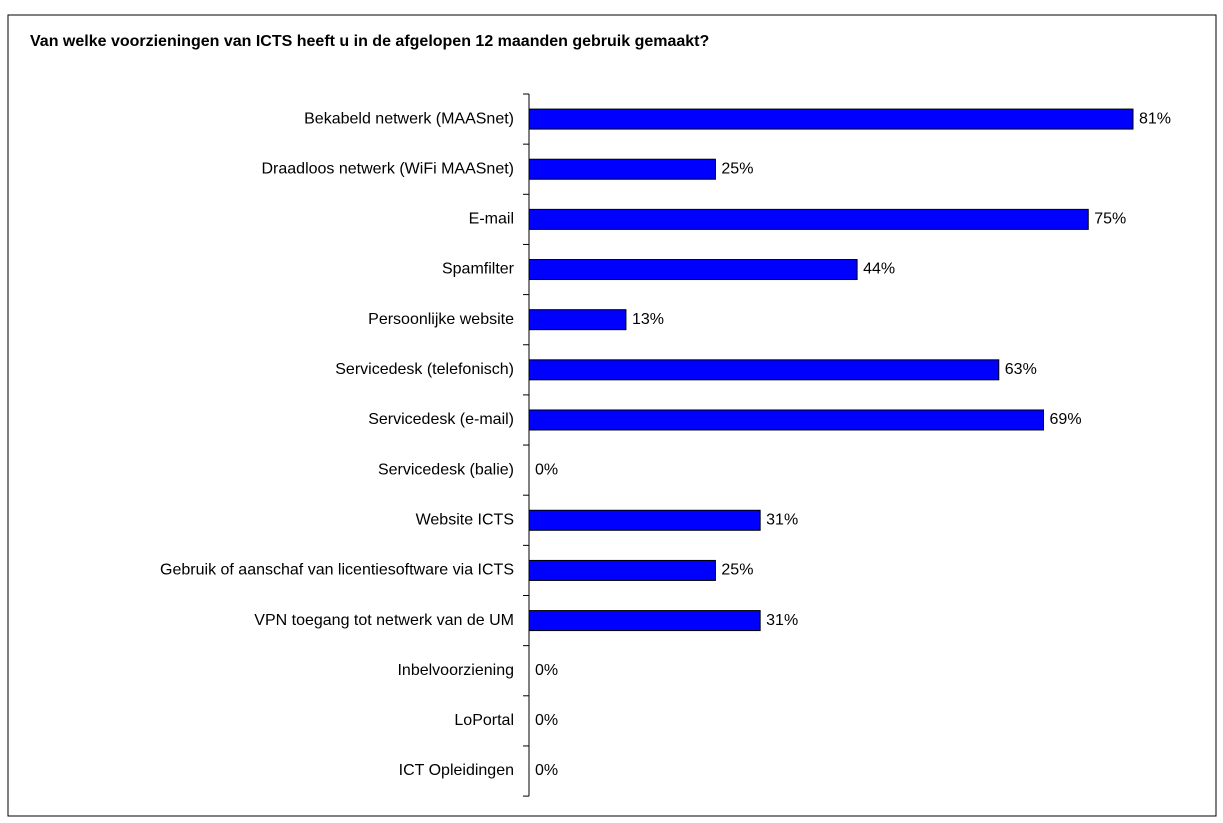 The height and width of the screenshot is (823, 1223). Describe the element at coordinates (1155, 118) in the screenshot. I see `value-label: 81%` at that location.